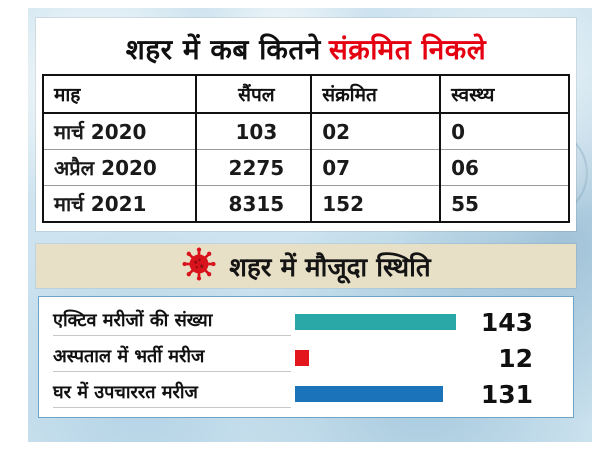 Image resolution: width=600 pixels, height=450 pixels. Describe the element at coordinates (253, 203) in the screenshot. I see `cell-sample: 8315` at that location.